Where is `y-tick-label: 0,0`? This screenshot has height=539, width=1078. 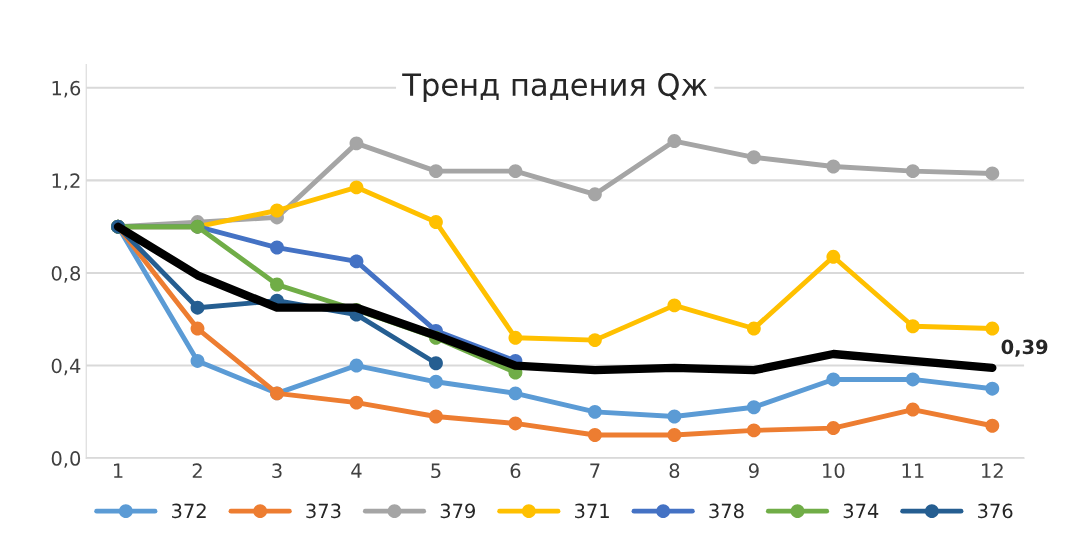
y-tick-label: 0,0 is located at coordinates (66, 459).